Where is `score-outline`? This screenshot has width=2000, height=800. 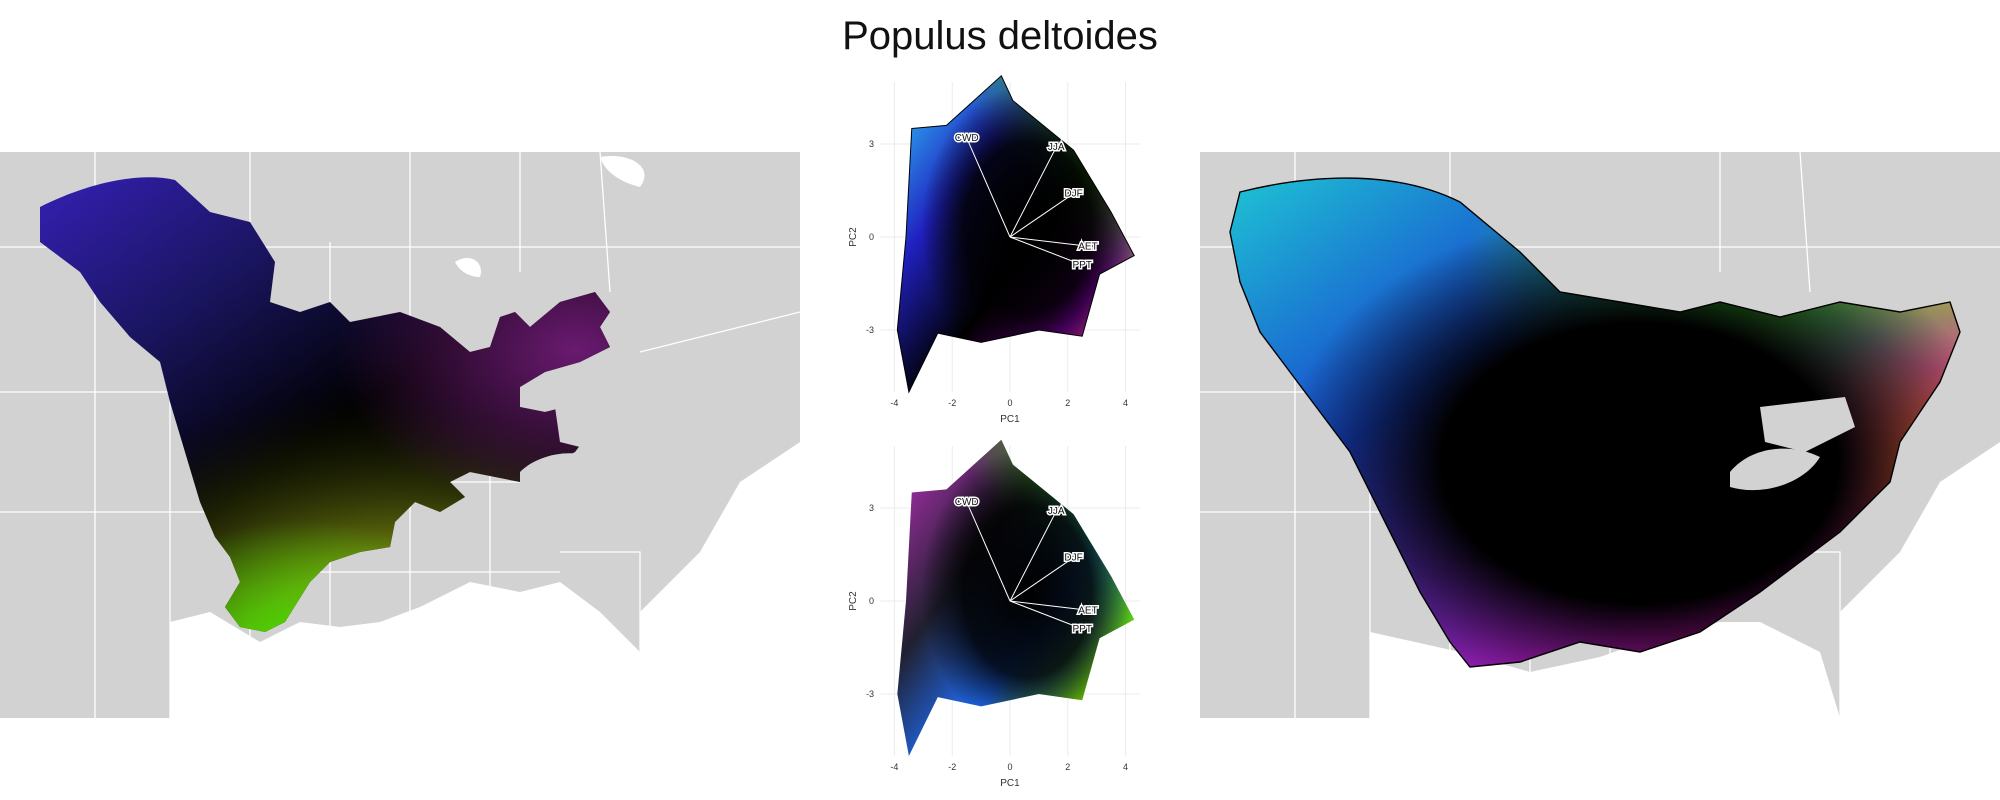 score-outline is located at coordinates (1015, 234).